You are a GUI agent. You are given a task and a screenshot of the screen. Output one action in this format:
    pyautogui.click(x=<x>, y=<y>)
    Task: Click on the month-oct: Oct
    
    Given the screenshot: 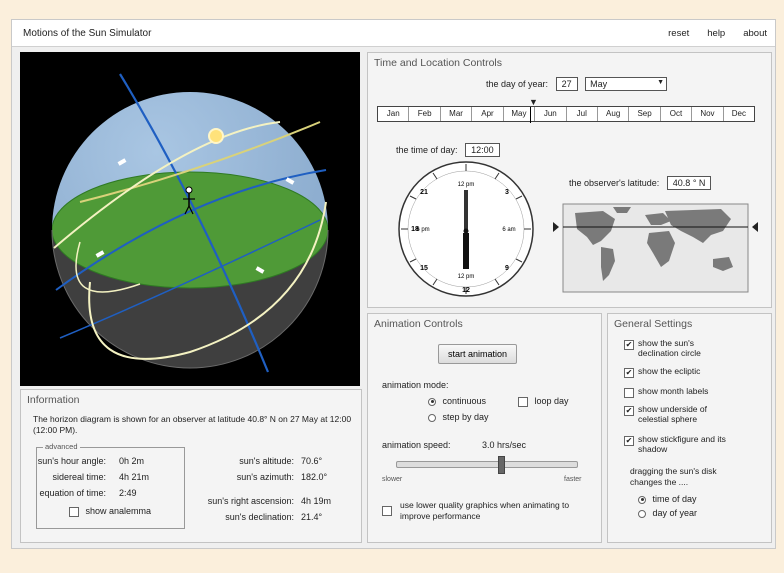 What is the action you would take?
    pyautogui.click(x=675, y=114)
    